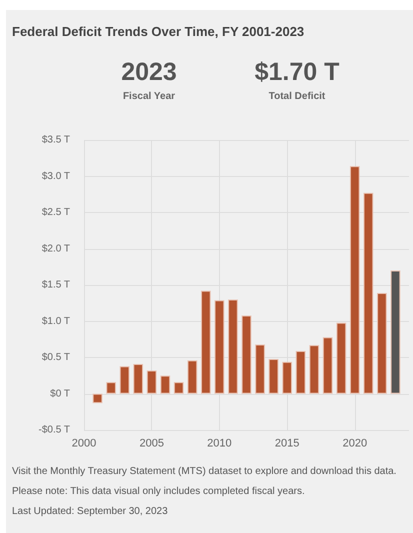 Image resolution: width=413 pixels, height=533 pixels. What do you see at coordinates (56, 212) in the screenshot?
I see `y-tick-label: $2.5 T` at bounding box center [56, 212].